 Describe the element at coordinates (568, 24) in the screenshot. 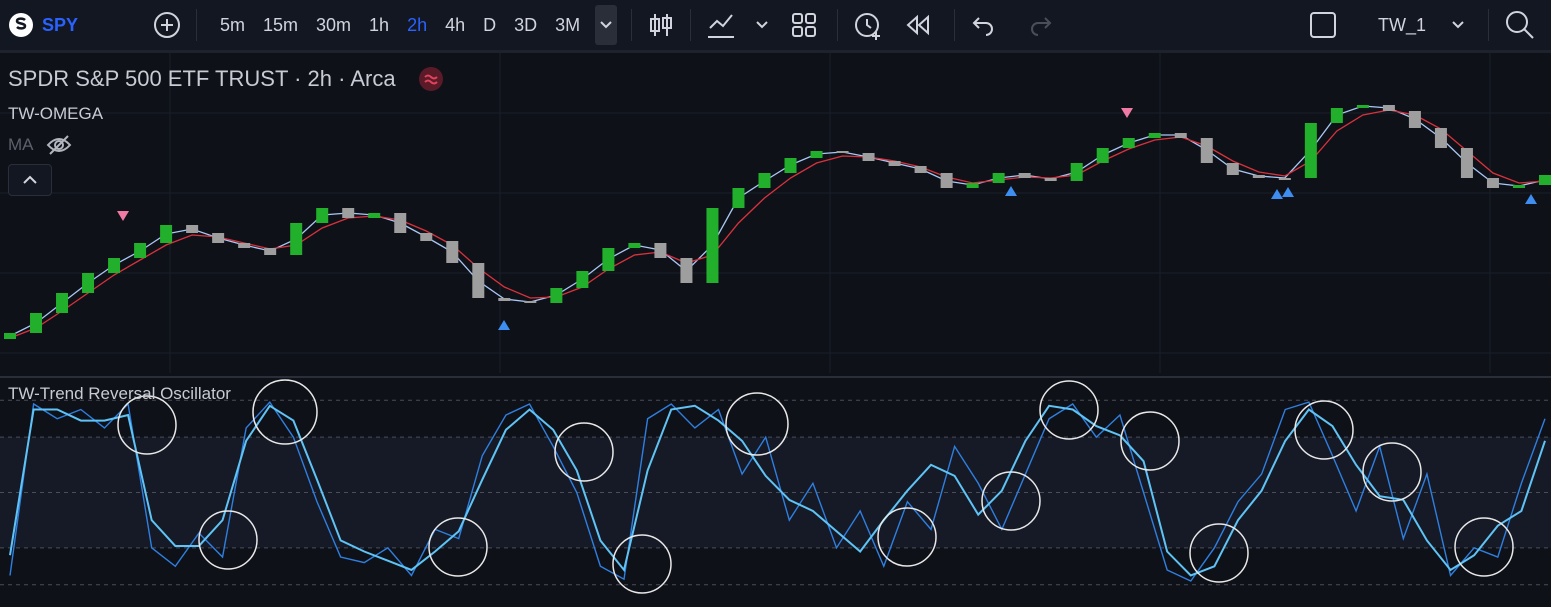

I see `interval: 3M` at that location.